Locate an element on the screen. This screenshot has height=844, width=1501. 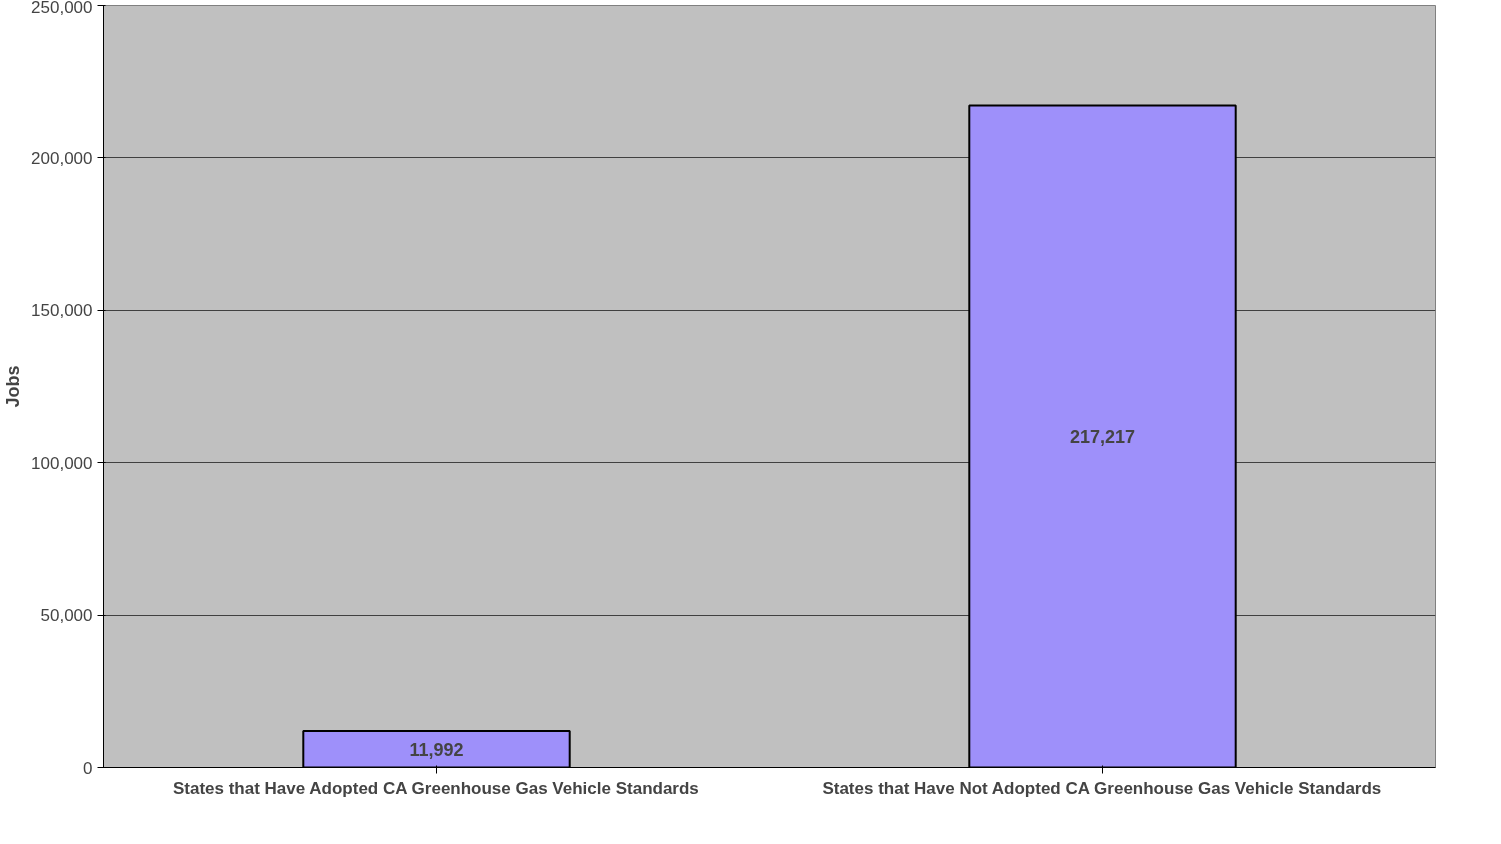
x-tick-label: States that Have Adopted CA Greenhouse Gas Vehicle Standards is located at coordinates (435, 788).